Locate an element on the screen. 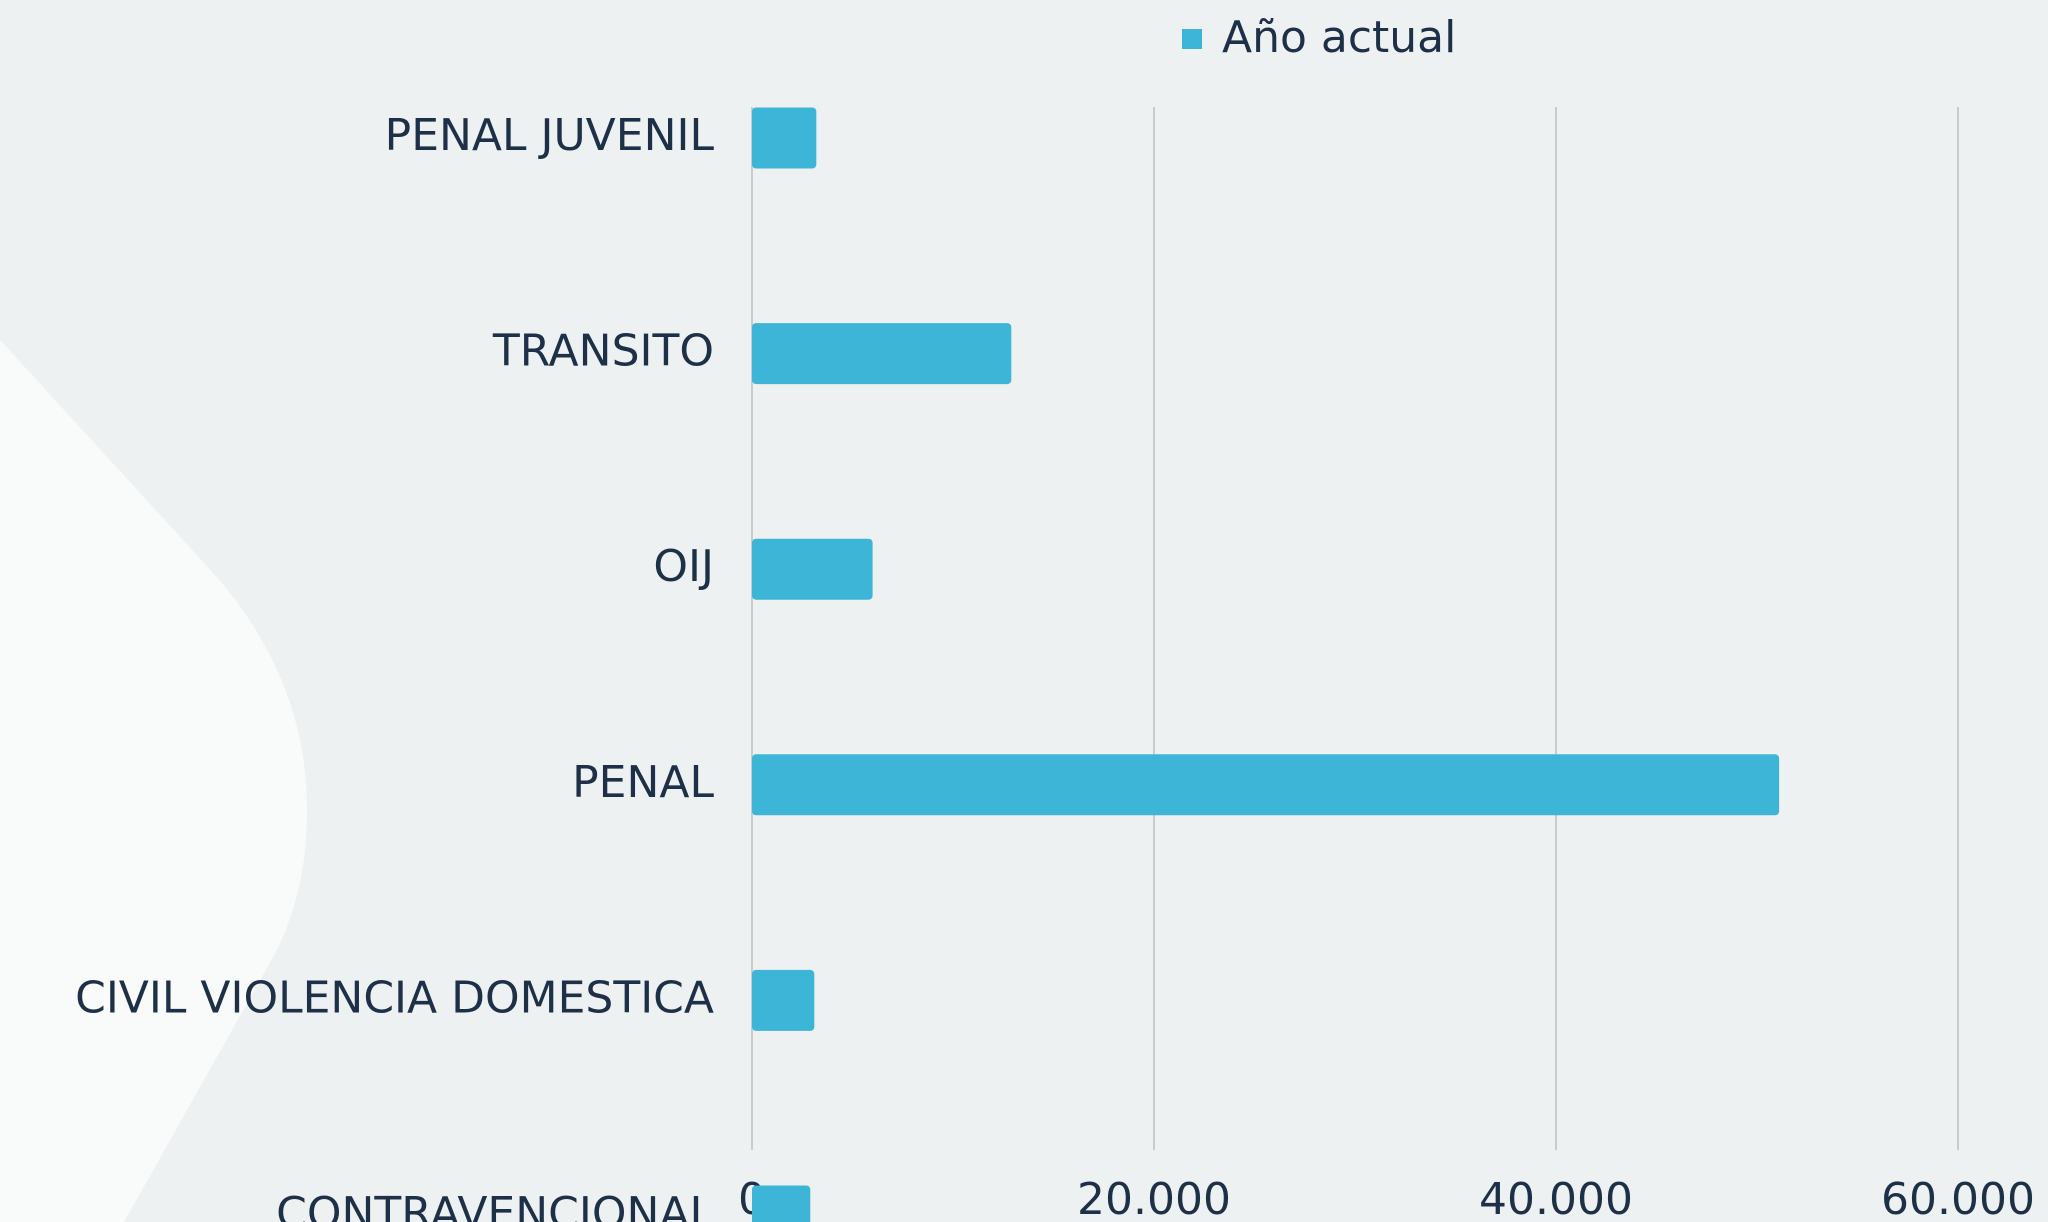  y-tick-label: CIVIL VIOLENCIA DOMESTICA is located at coordinates (394, 997).